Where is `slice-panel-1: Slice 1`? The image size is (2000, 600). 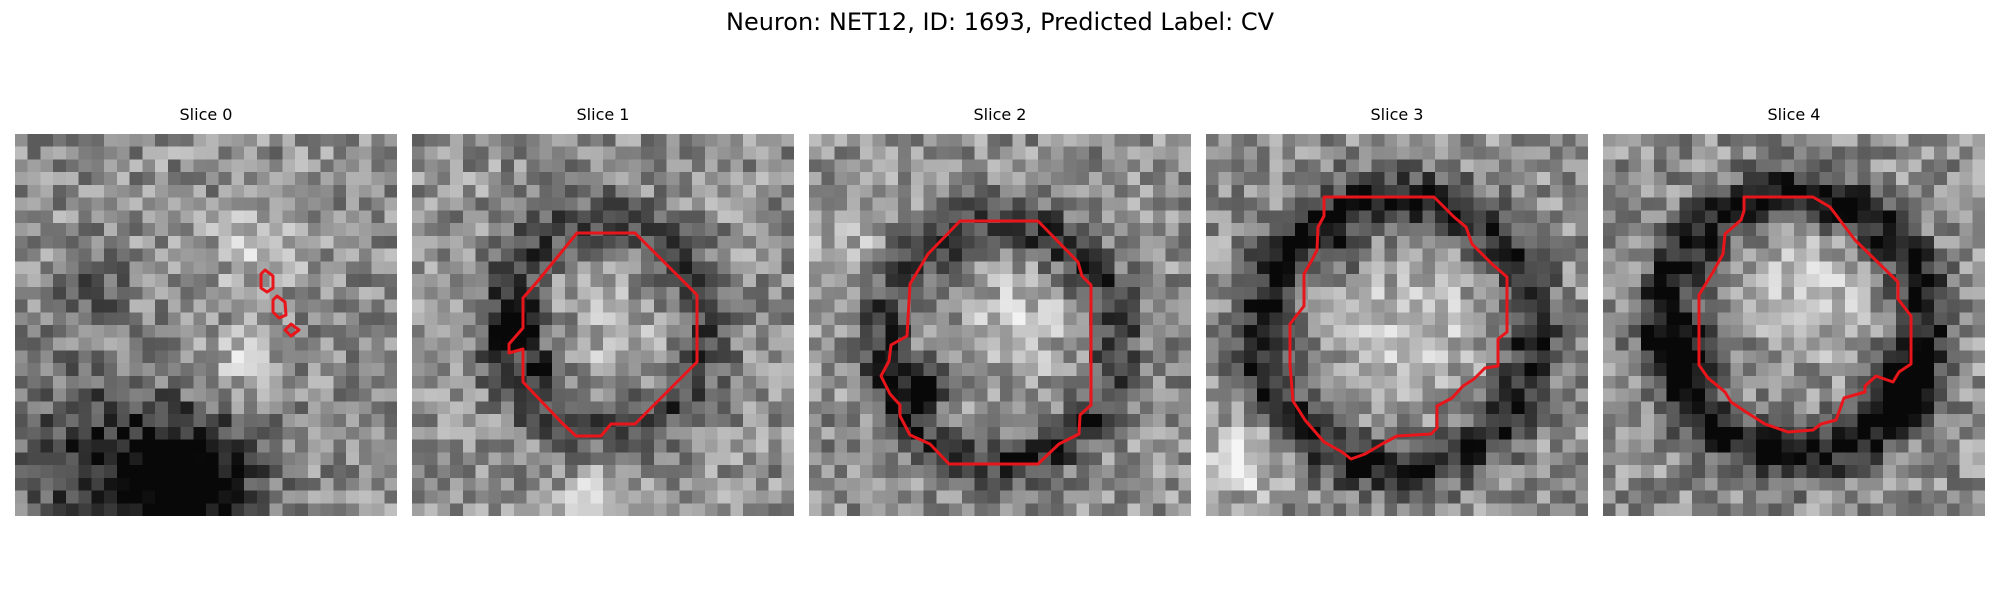
slice-panel-1: Slice 1 is located at coordinates (603, 310).